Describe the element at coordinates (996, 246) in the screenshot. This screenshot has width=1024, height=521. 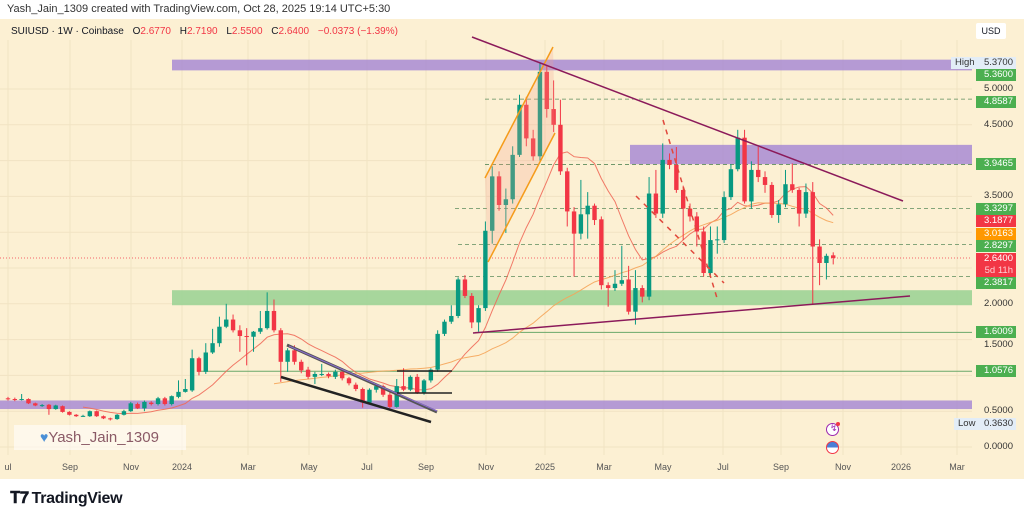
I see `price-label-green: 2.8297` at that location.